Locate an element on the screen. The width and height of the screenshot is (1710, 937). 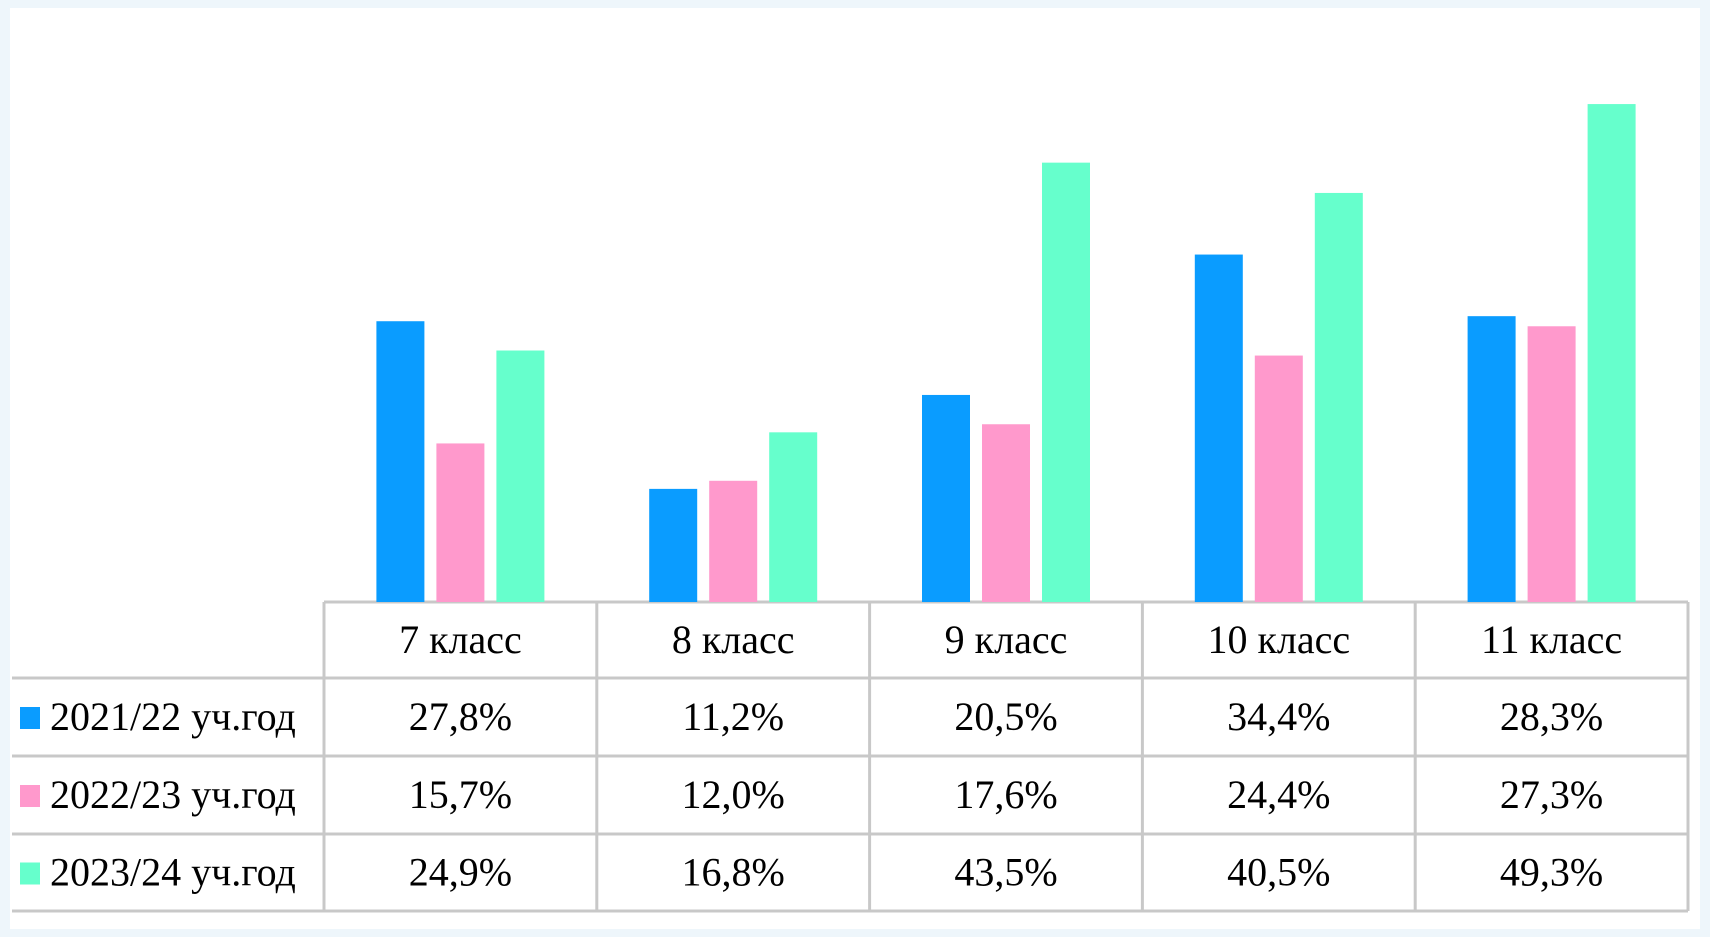
category-label: 8 класс is located at coordinates (733, 639).